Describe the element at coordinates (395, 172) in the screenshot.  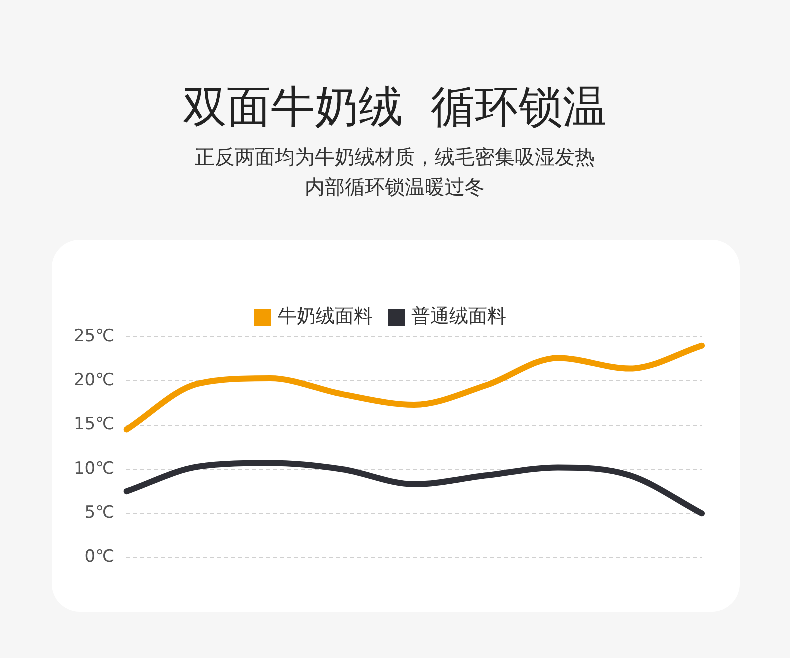
I see `chart-subtitle: 正反两面均为牛奶绒材质，绒毛密集吸湿发热内部循环锁温暖过冬` at that location.